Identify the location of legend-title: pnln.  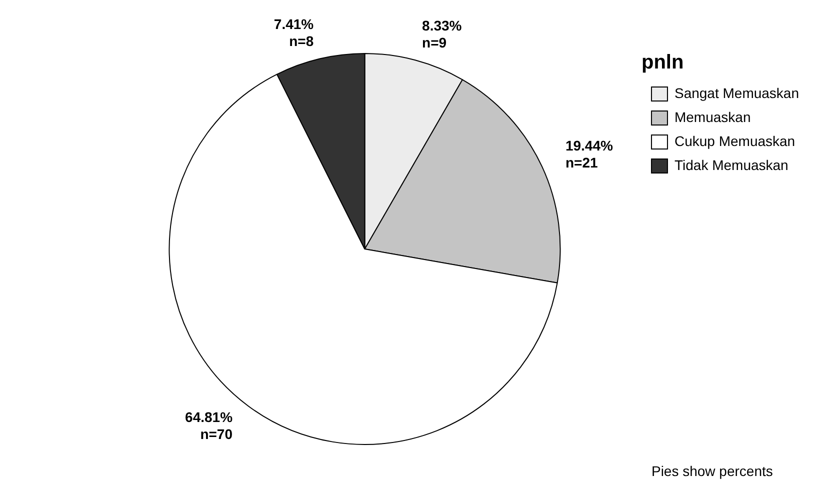
(662, 63).